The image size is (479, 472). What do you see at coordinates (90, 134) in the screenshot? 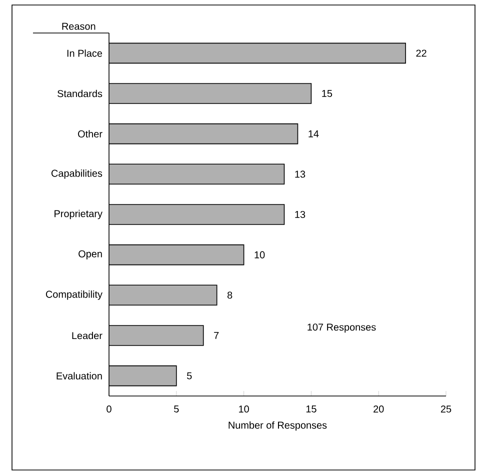
I see `y-tick-label: Other` at bounding box center [90, 134].